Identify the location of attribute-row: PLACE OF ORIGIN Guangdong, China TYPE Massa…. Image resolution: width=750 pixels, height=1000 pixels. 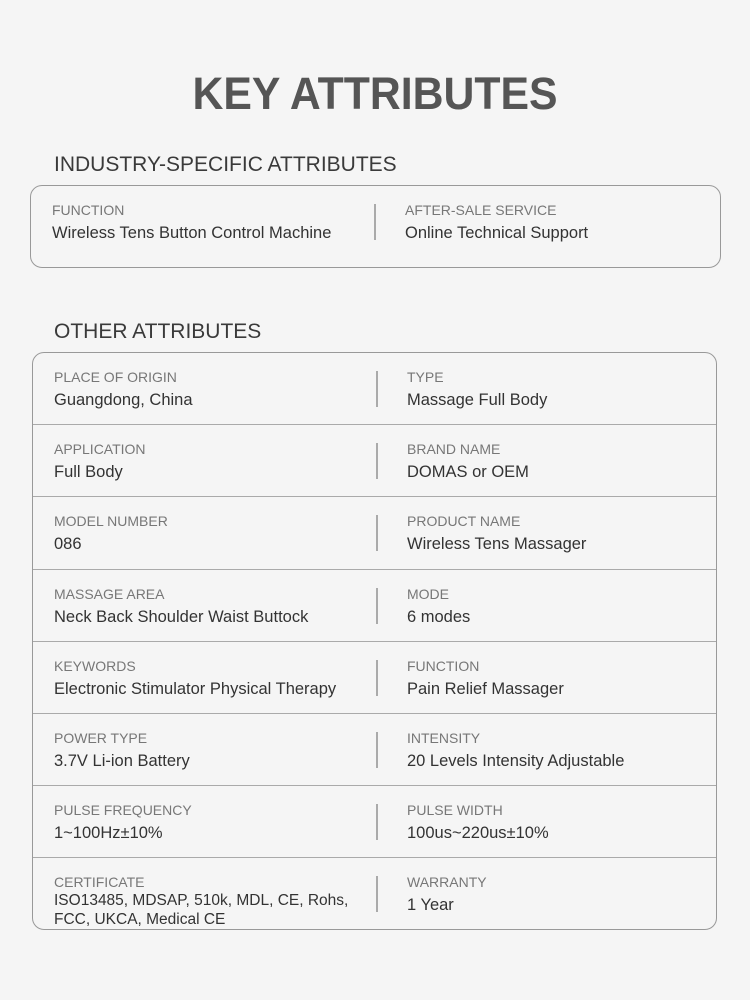
(374, 389).